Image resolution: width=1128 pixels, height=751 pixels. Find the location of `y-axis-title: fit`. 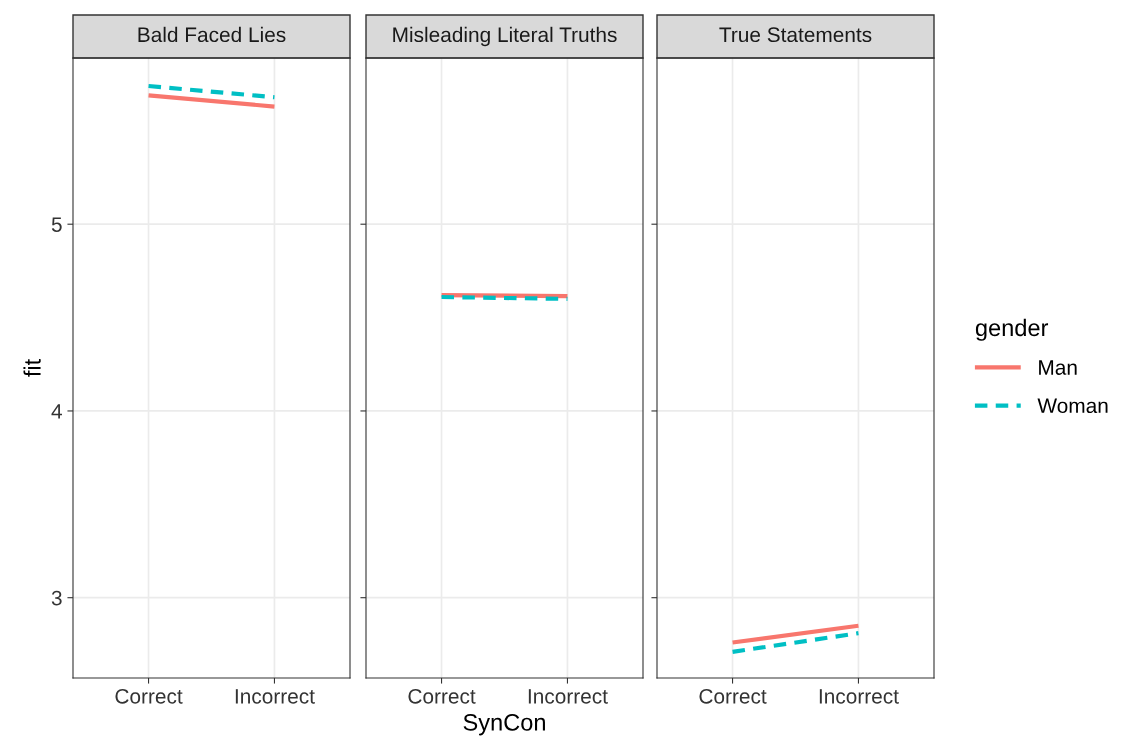

y-axis-title: fit is located at coordinates (32, 367).